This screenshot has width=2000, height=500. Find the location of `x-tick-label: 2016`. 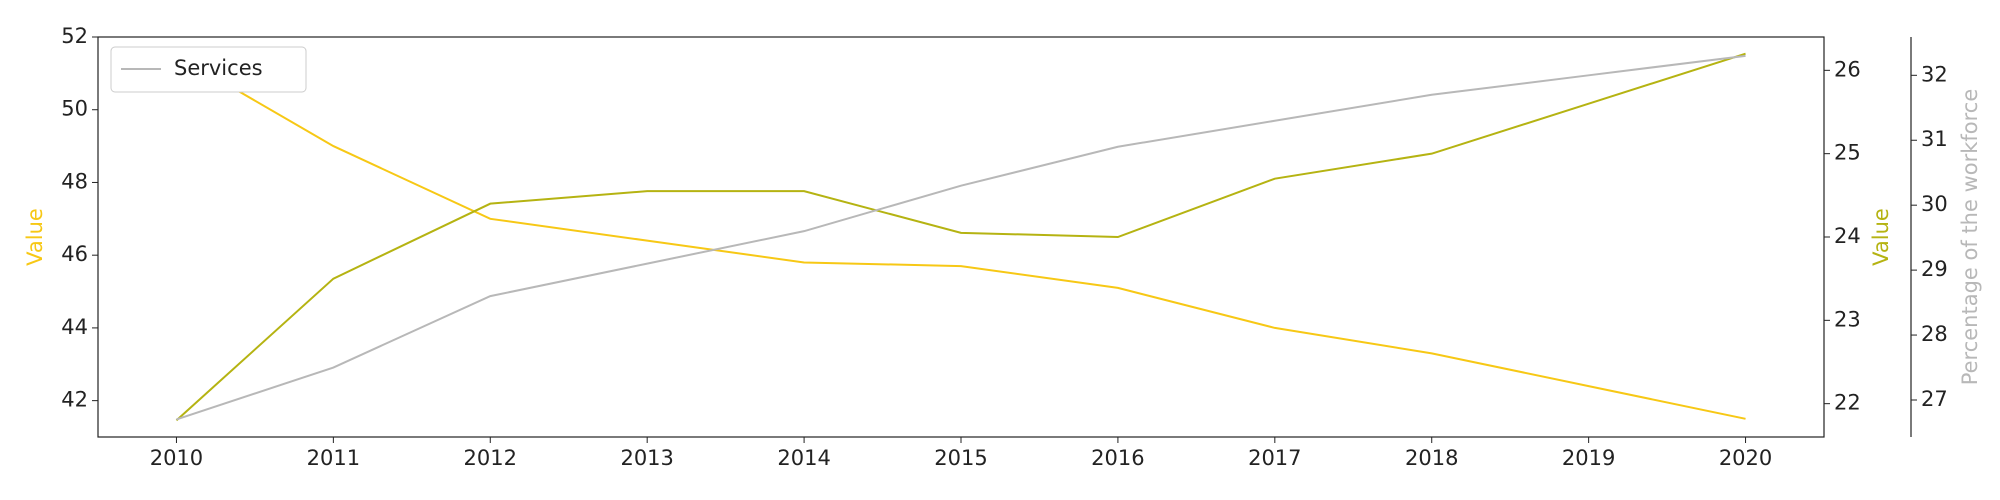

x-tick-label: 2016 is located at coordinates (1117, 458).